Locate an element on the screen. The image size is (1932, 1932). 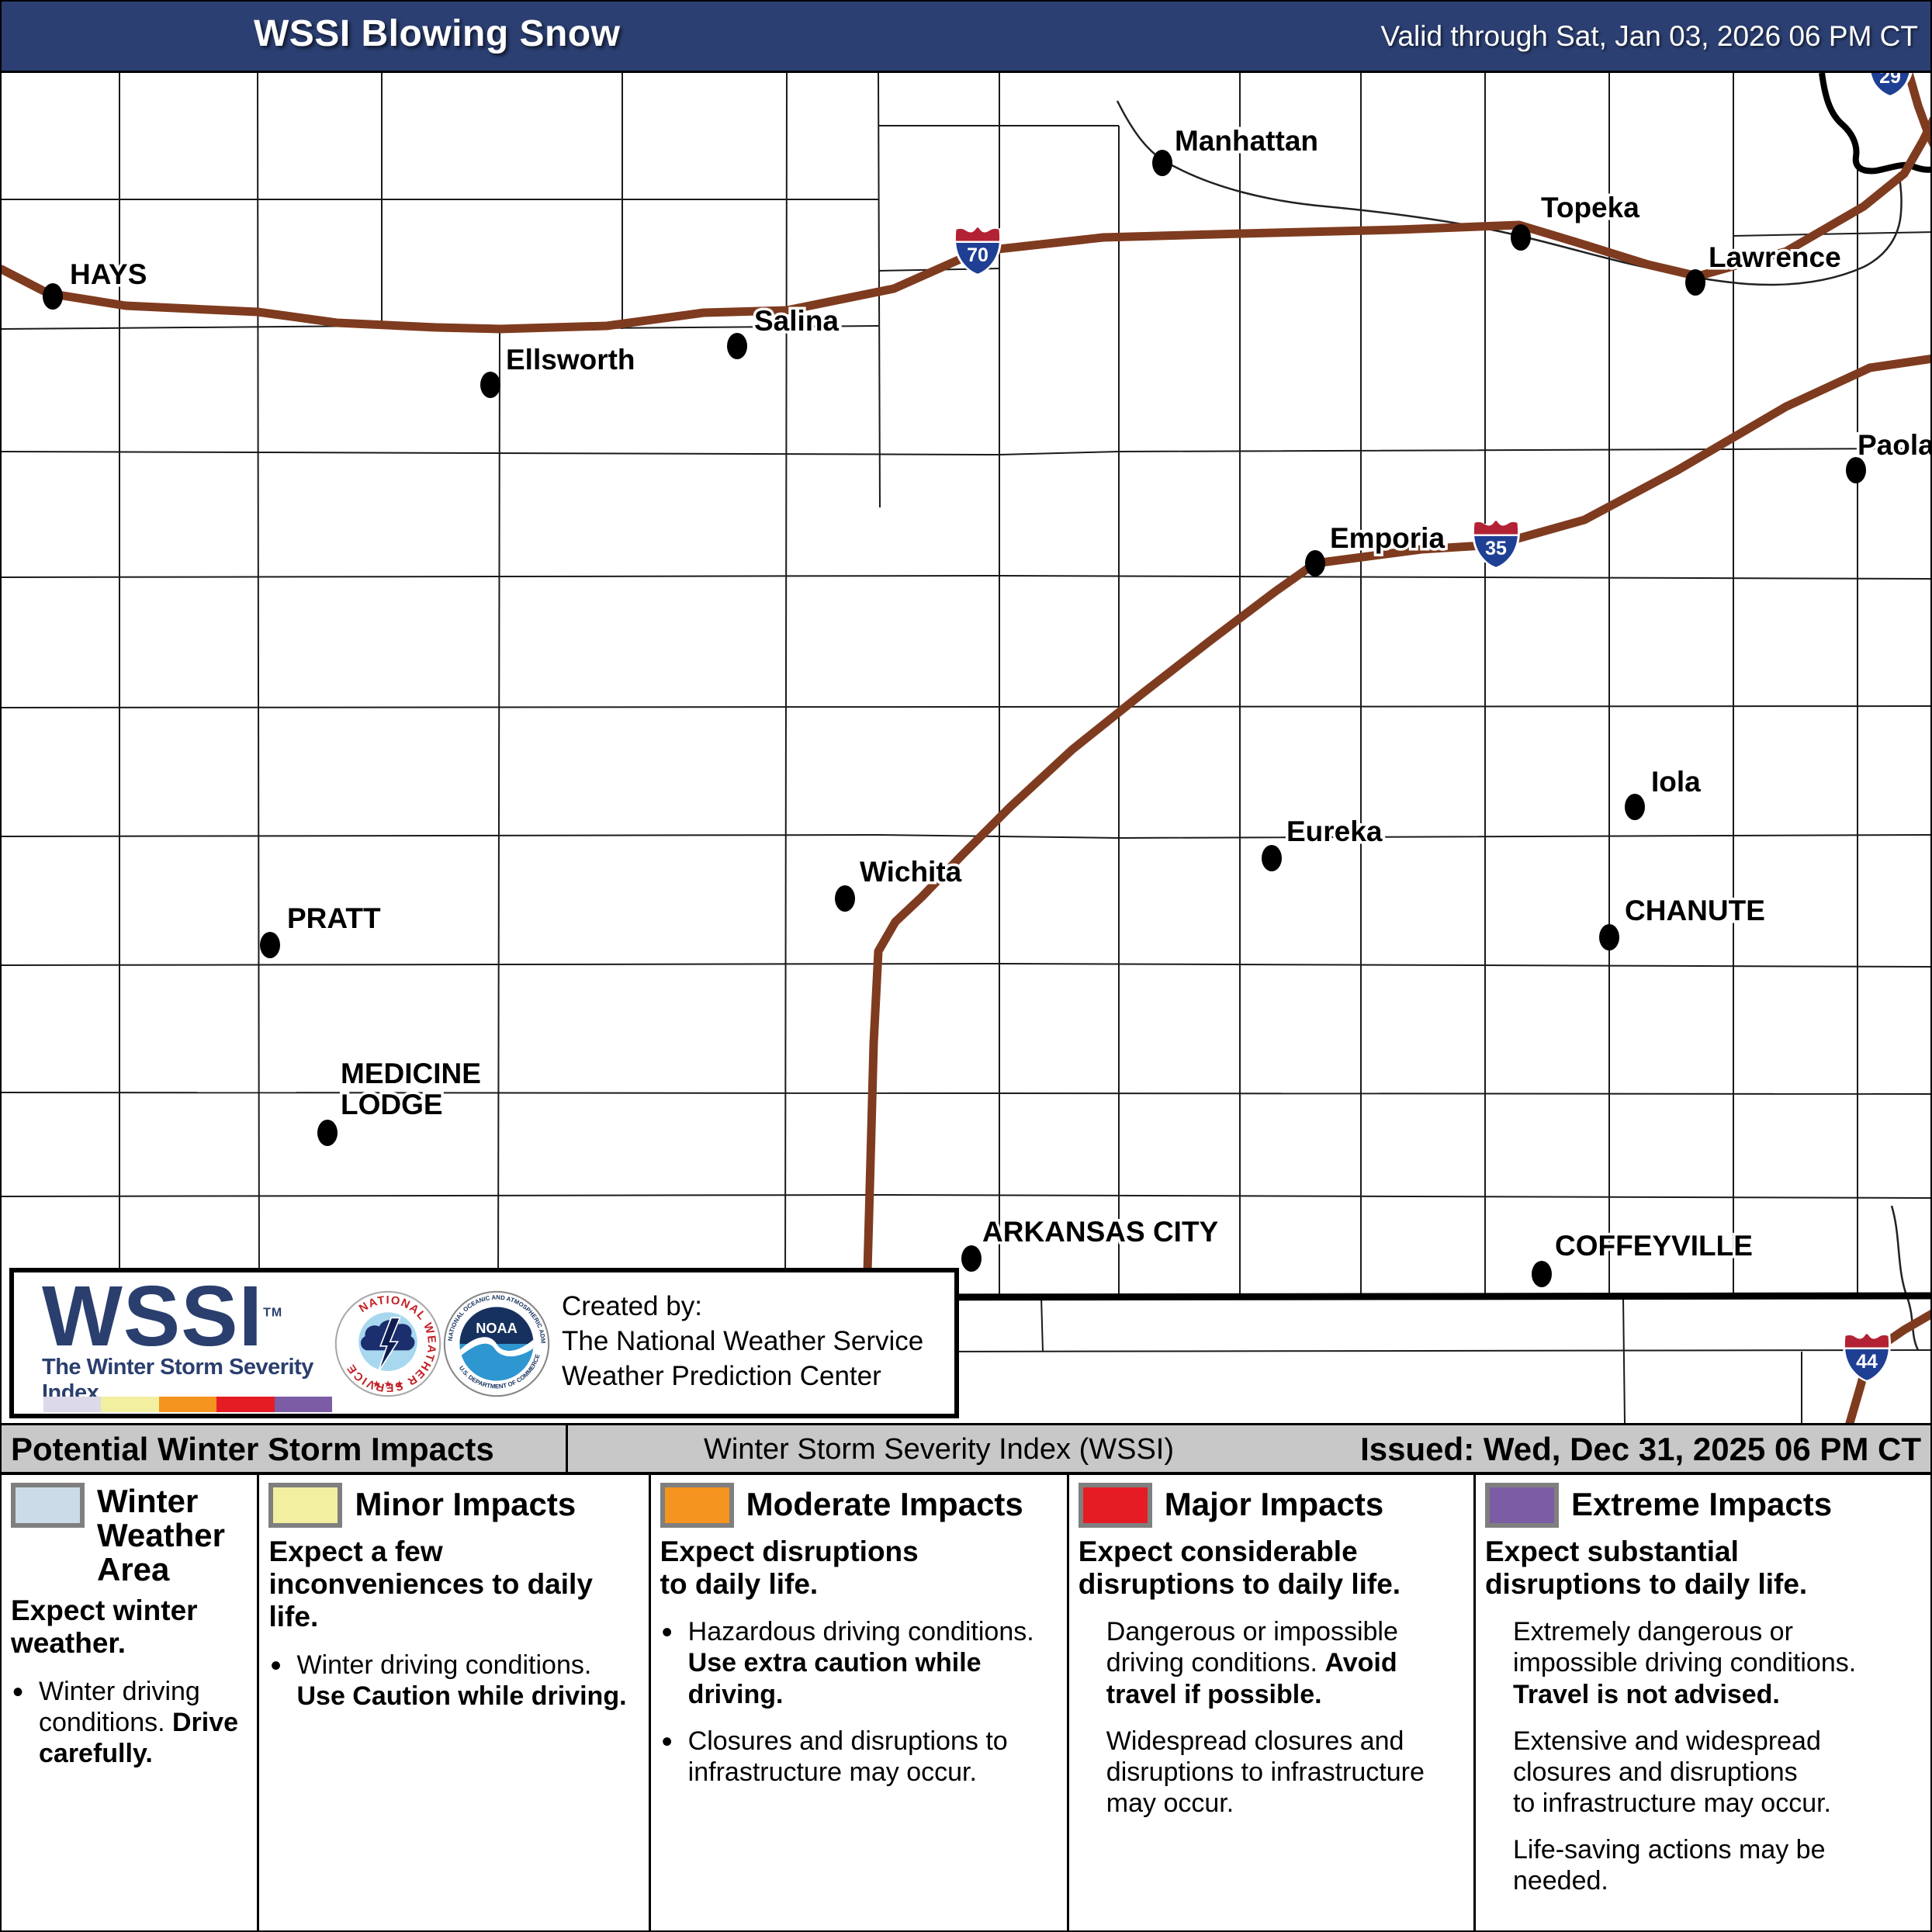
interstate-shield-70: 70 is located at coordinates (978, 251).